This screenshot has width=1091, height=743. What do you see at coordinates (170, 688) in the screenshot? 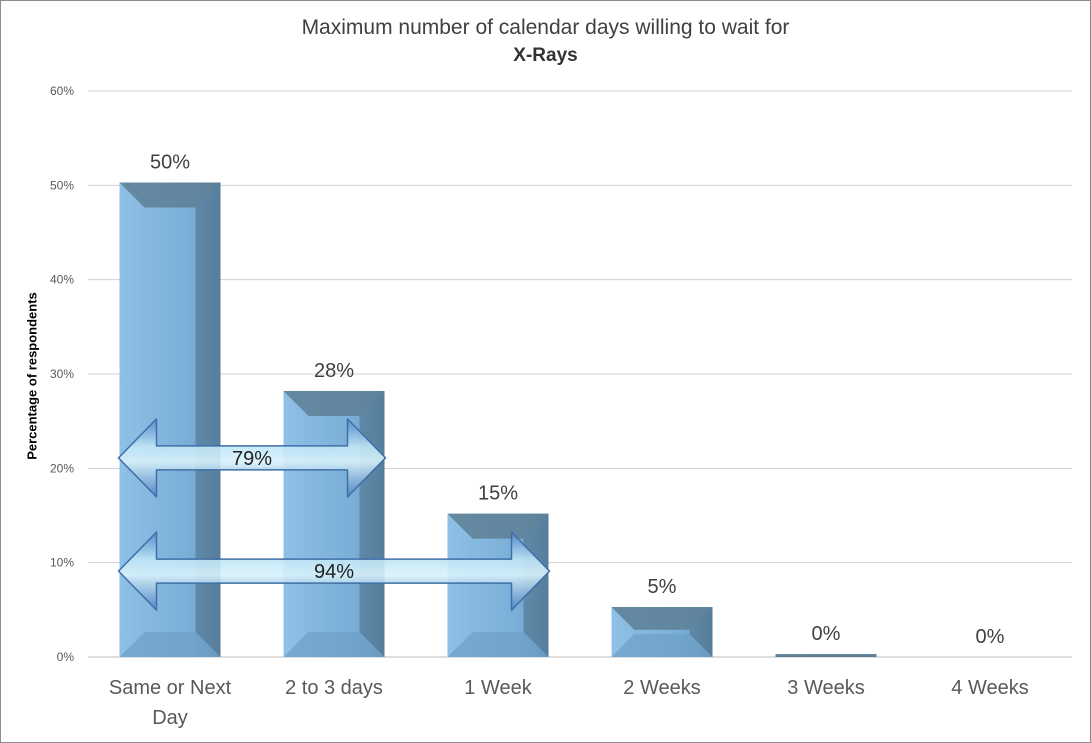
I see `x-tick-label: Same or Next` at bounding box center [170, 688].